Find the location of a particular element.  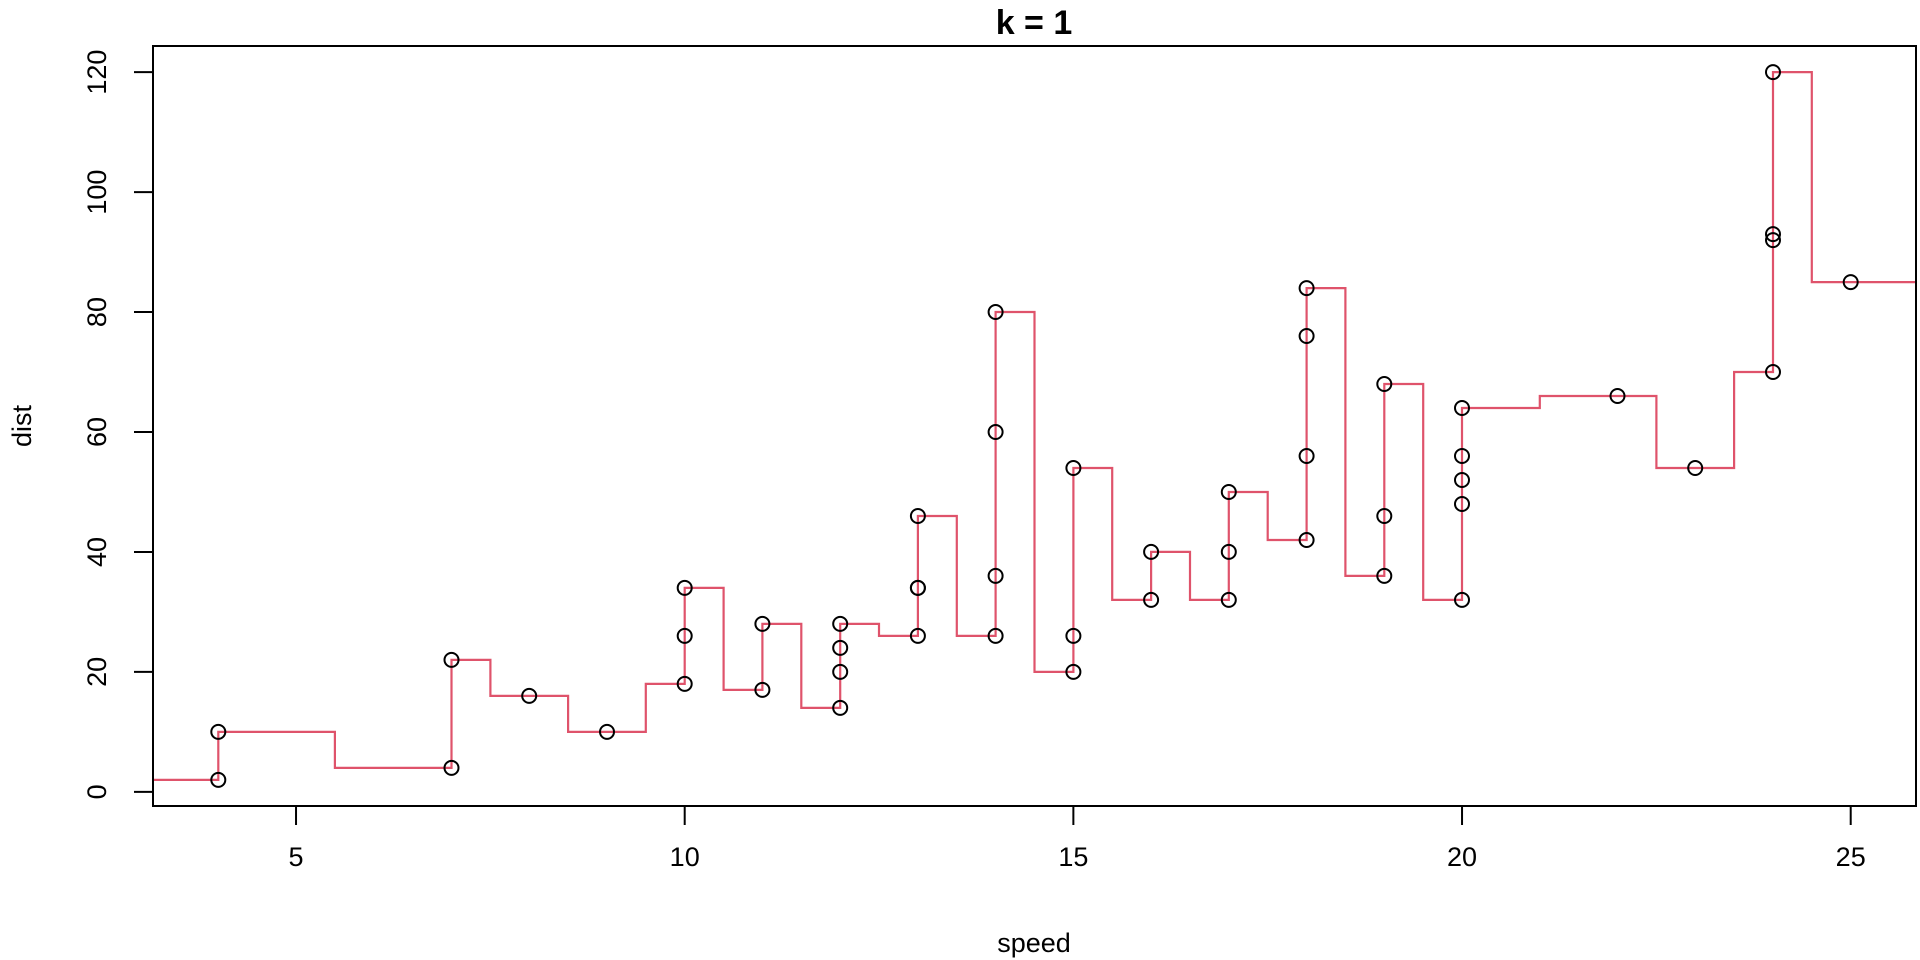

y-tick-label: 60 is located at coordinates (97, 432).